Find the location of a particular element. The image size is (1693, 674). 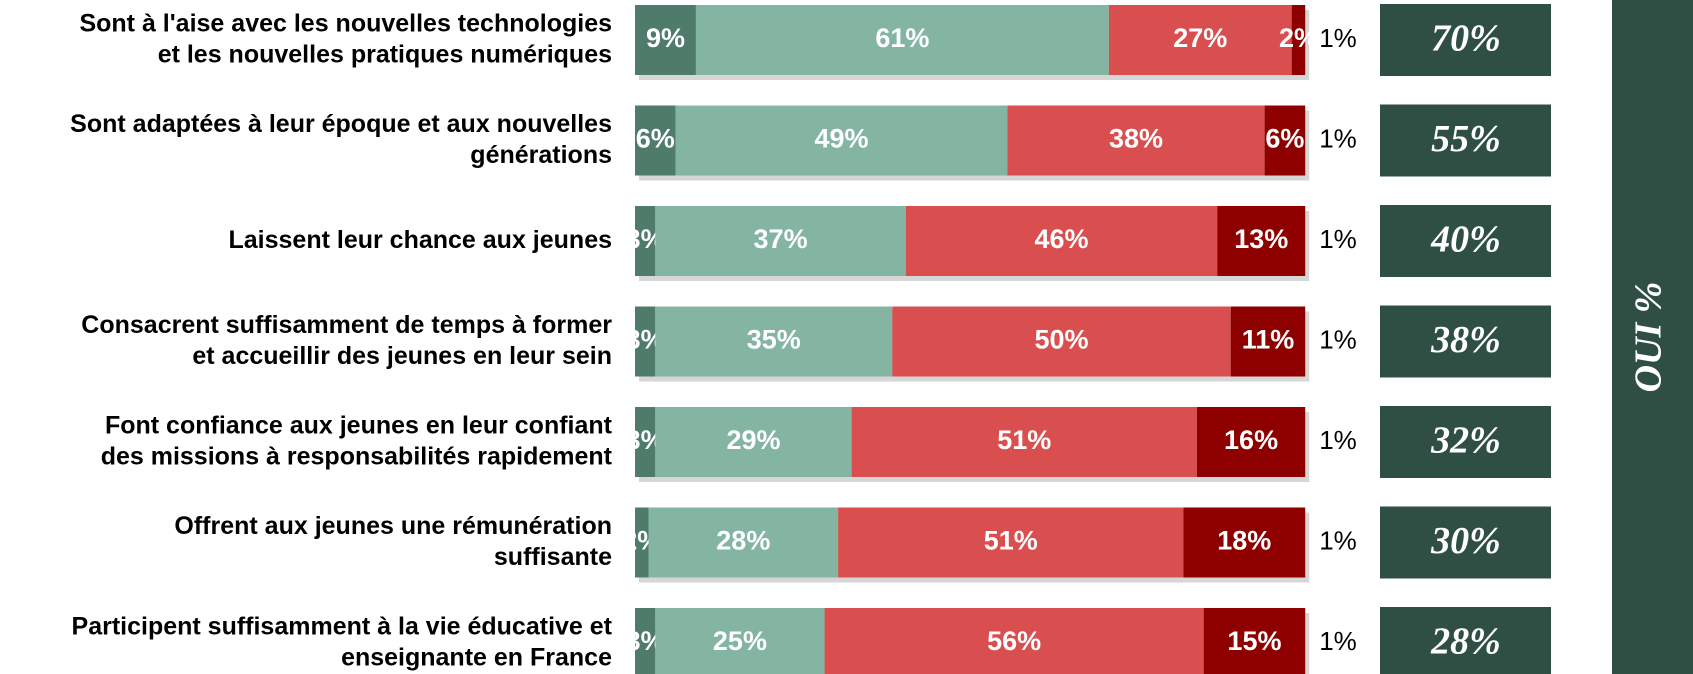

data-label: 11% is located at coordinates (1268, 340).